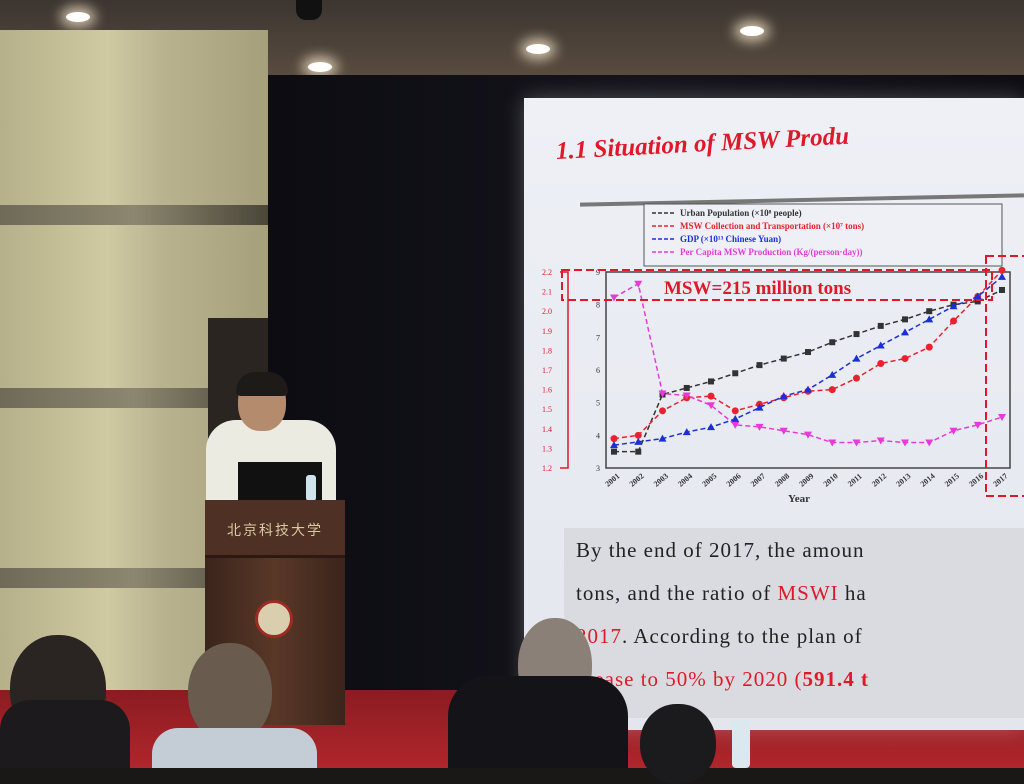  I want to click on slide-text-span: . According to the plan of, so click(742, 636).